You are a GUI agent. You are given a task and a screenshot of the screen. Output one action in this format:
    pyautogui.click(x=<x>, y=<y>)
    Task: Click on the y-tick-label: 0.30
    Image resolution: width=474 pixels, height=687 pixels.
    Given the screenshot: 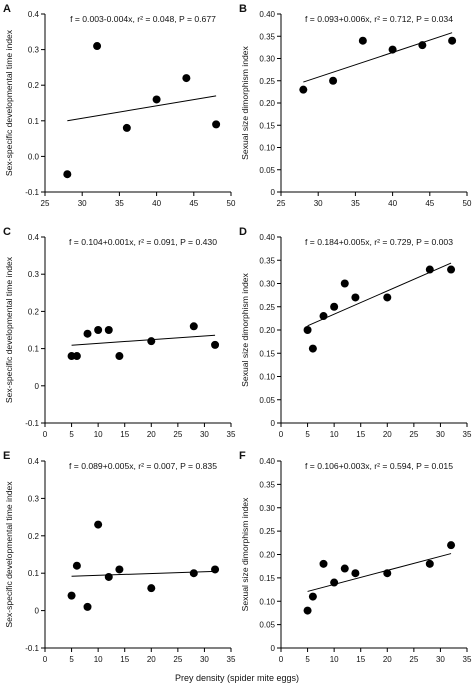 What is the action you would take?
    pyautogui.click(x=267, y=508)
    